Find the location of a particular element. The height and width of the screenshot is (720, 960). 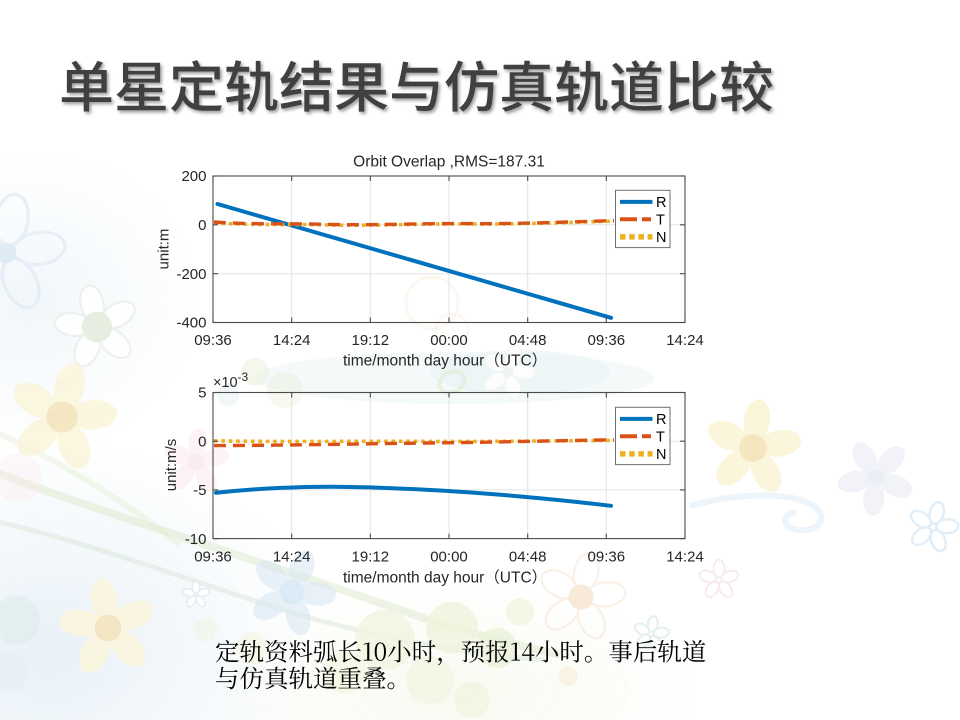

svg-text: -400 is located at coordinates (191, 323).